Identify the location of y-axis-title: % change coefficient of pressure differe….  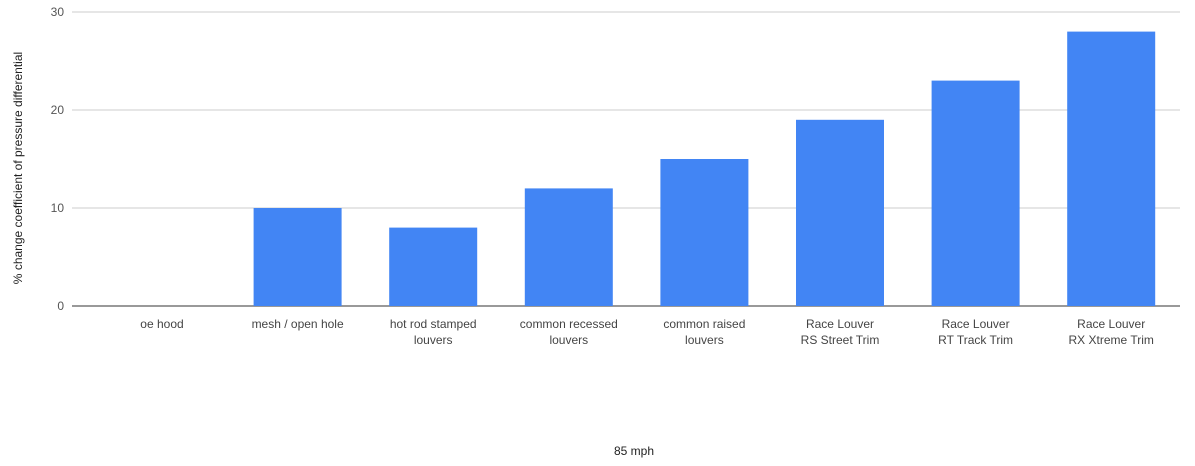
(18, 168).